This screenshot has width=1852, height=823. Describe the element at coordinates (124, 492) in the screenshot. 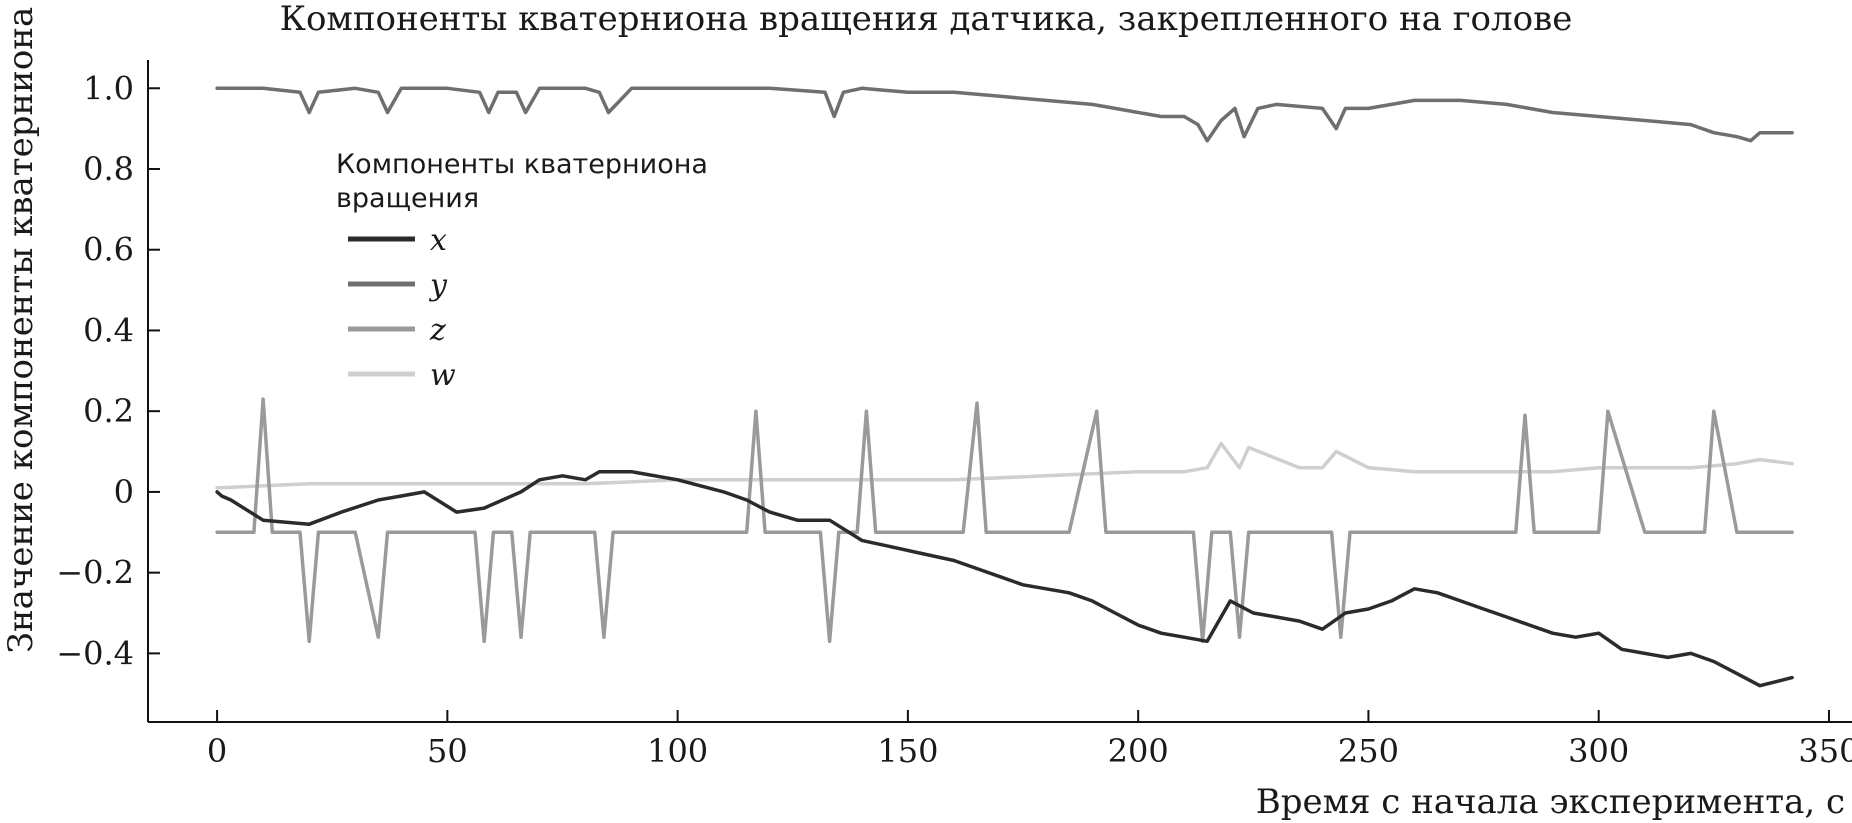

I see `y-tick-label: 0` at that location.